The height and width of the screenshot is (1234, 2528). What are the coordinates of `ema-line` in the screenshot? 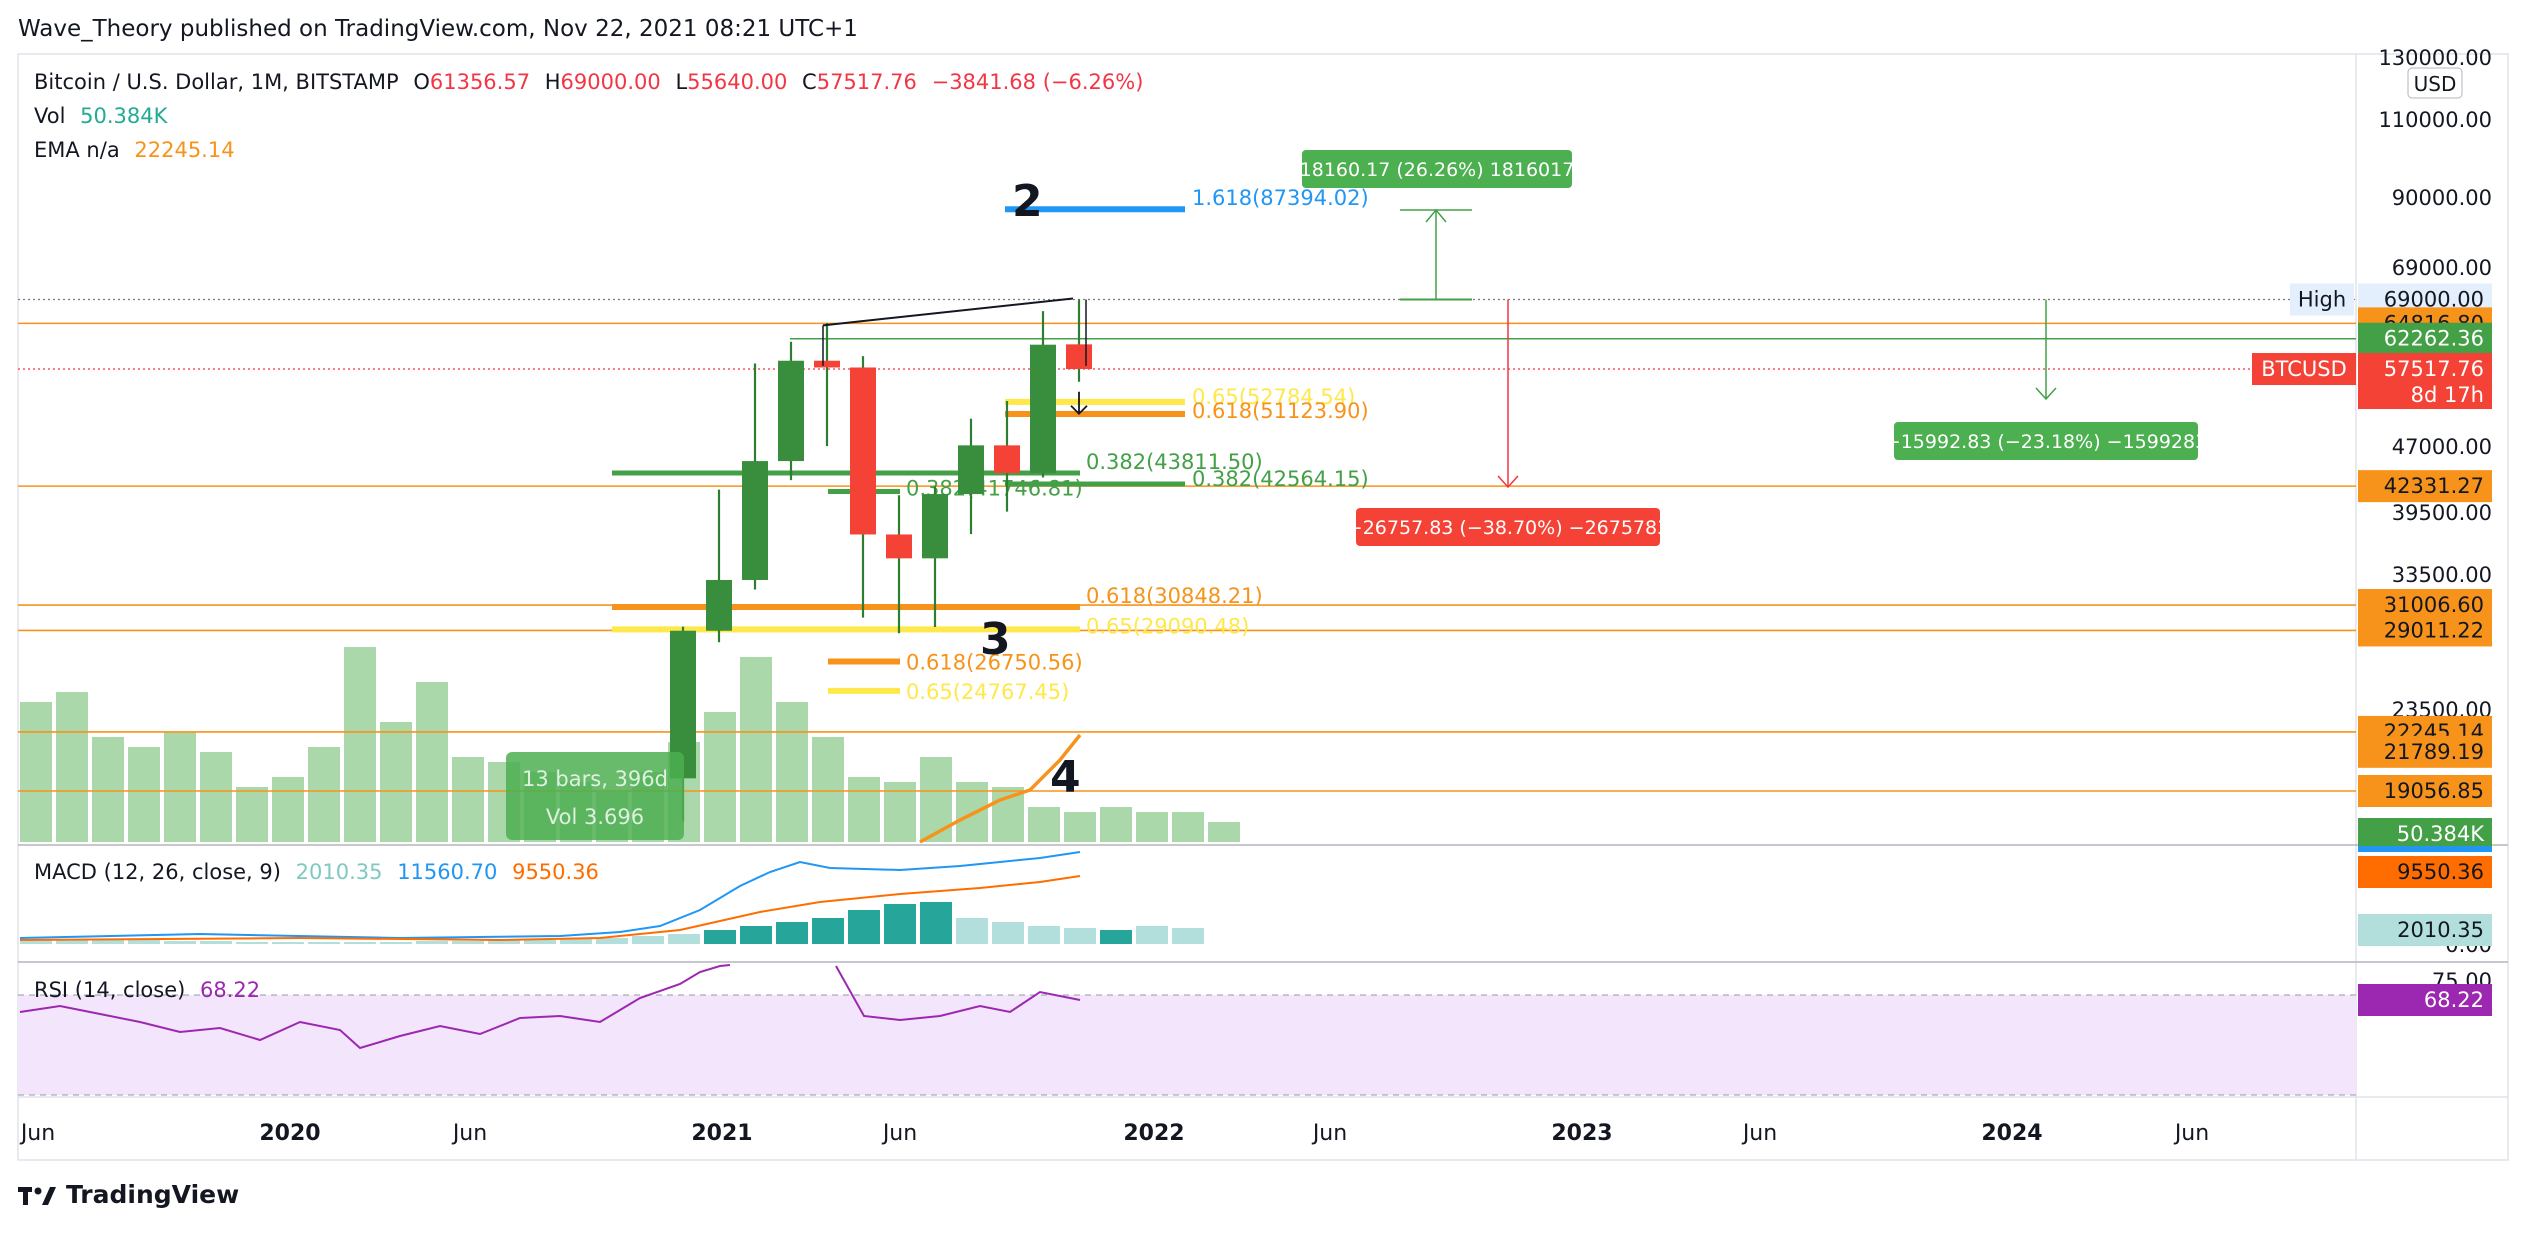 It's located at (1000, 788).